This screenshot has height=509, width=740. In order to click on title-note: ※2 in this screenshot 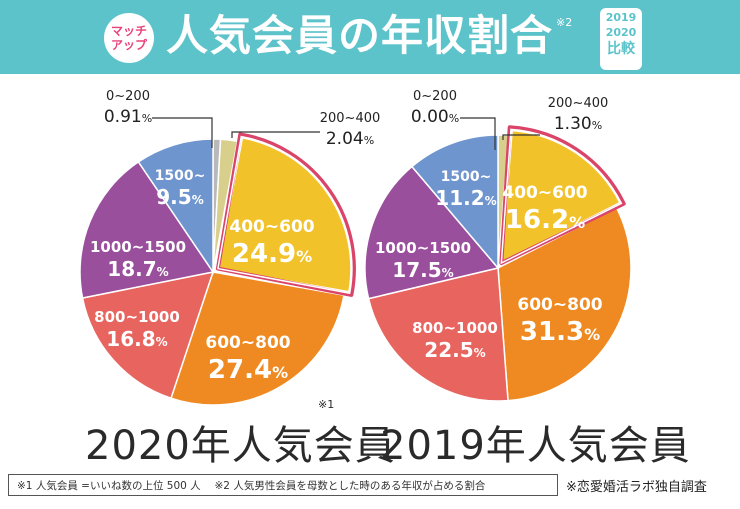, I will do `click(564, 22)`.